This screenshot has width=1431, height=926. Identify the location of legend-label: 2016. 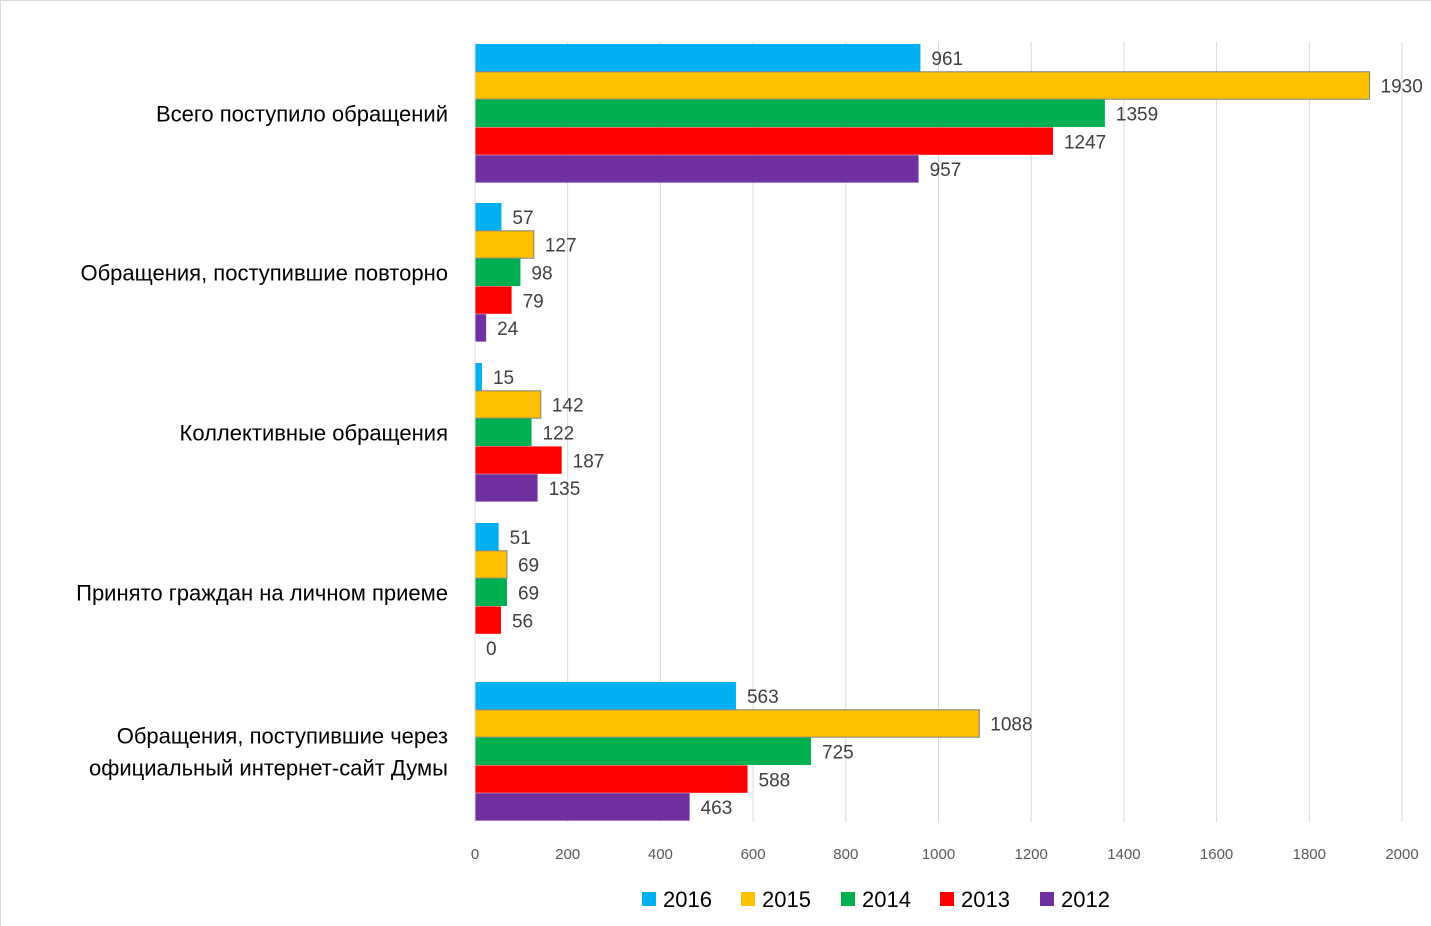
(687, 899).